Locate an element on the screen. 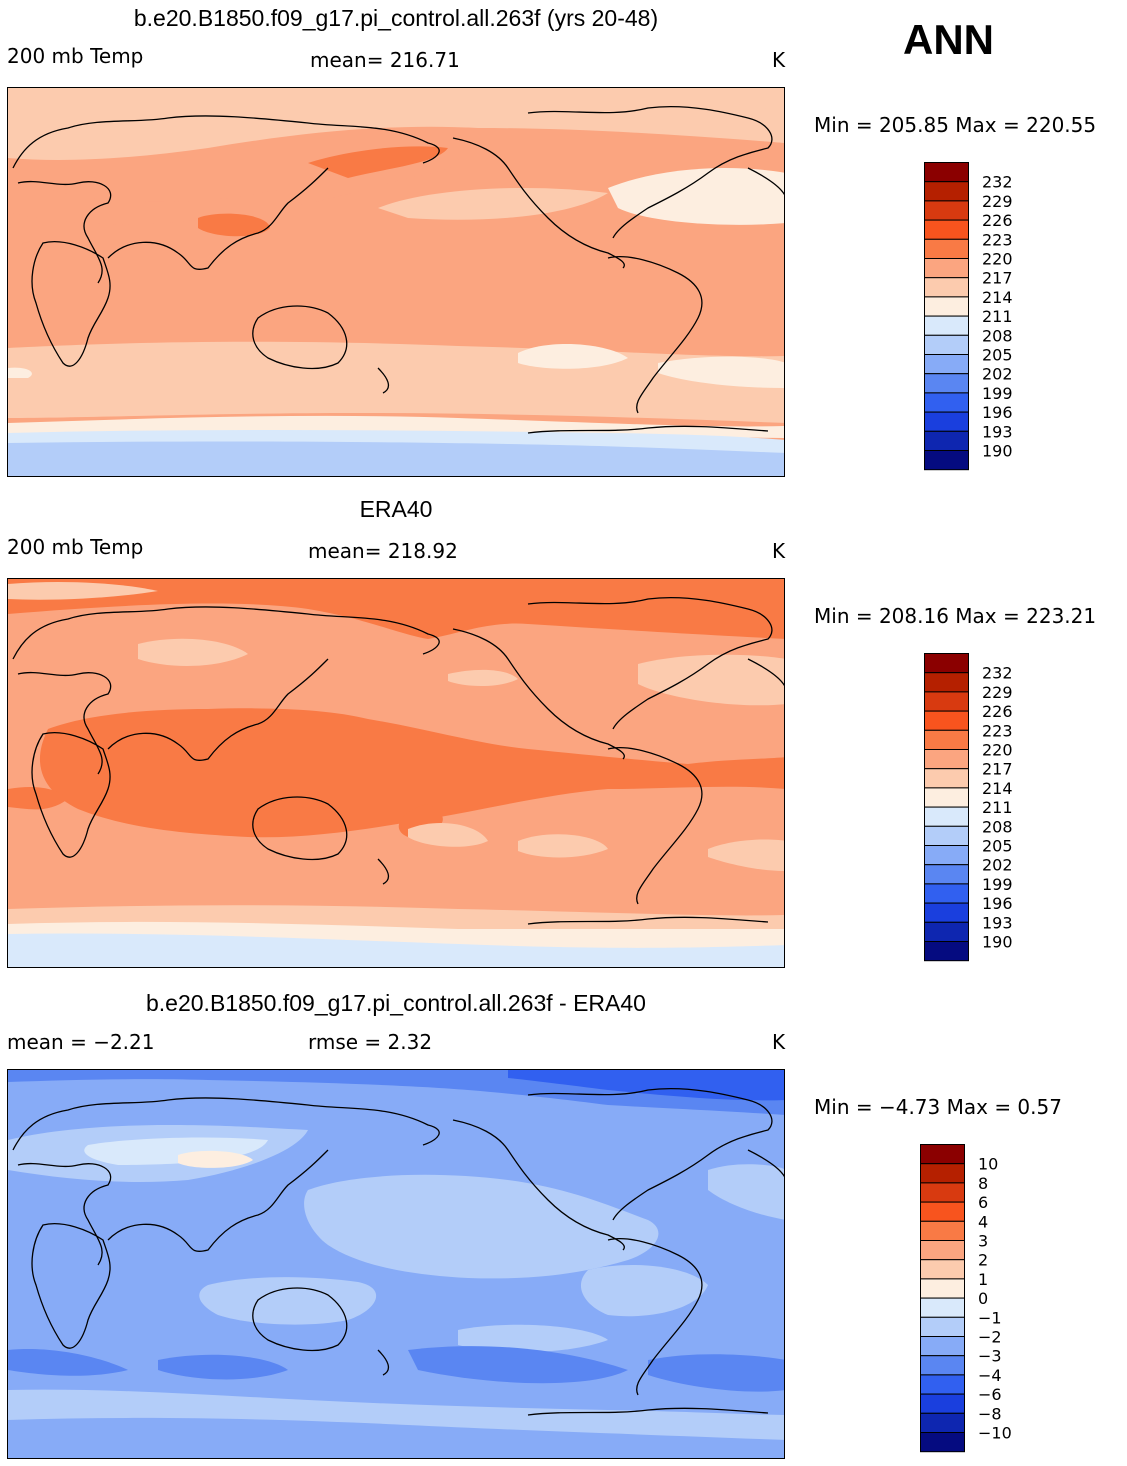 The width and height of the screenshot is (1127, 1466). colorbar-tick-label: −2 is located at coordinates (990, 1337).